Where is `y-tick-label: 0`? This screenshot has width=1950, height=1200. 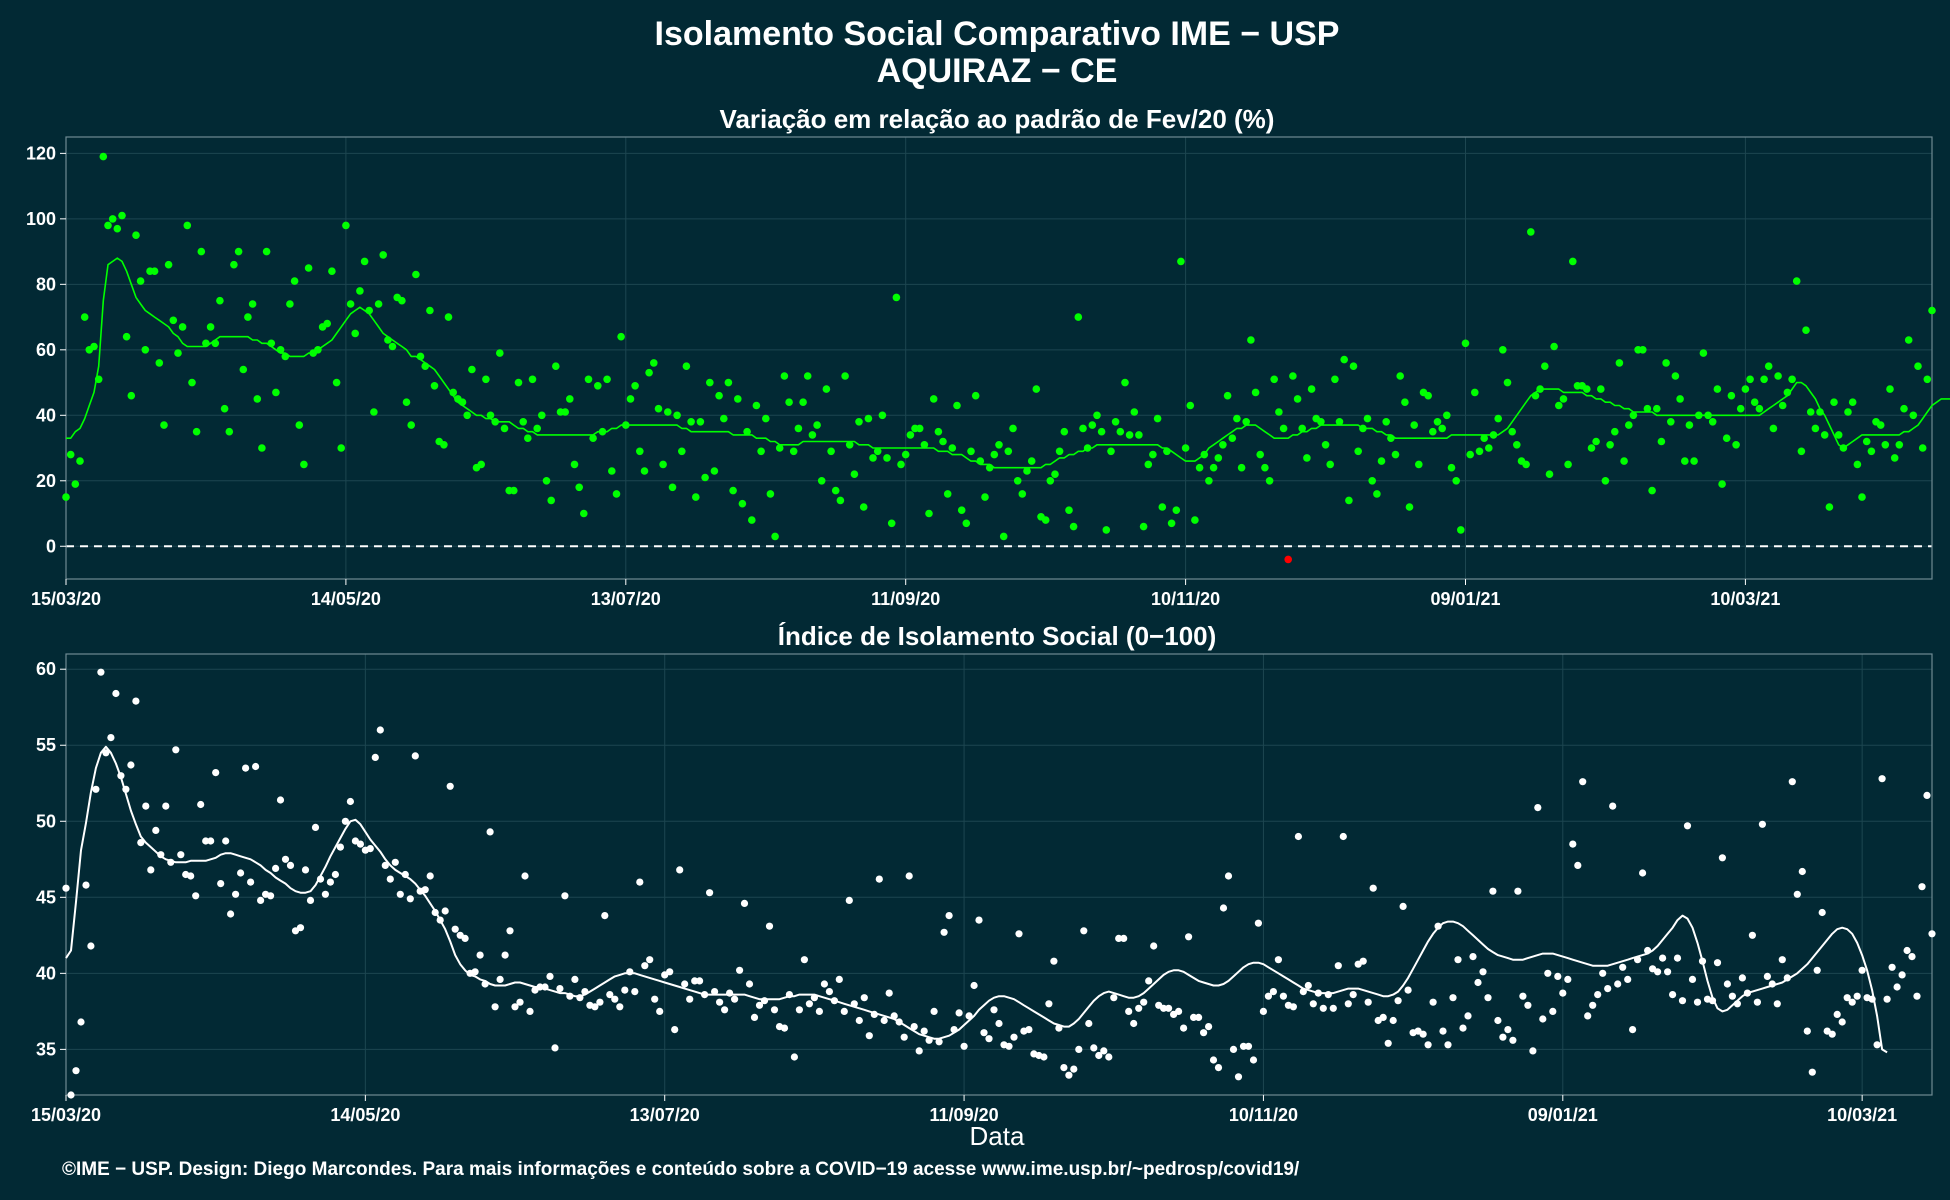 y-tick-label: 0 is located at coordinates (51, 546).